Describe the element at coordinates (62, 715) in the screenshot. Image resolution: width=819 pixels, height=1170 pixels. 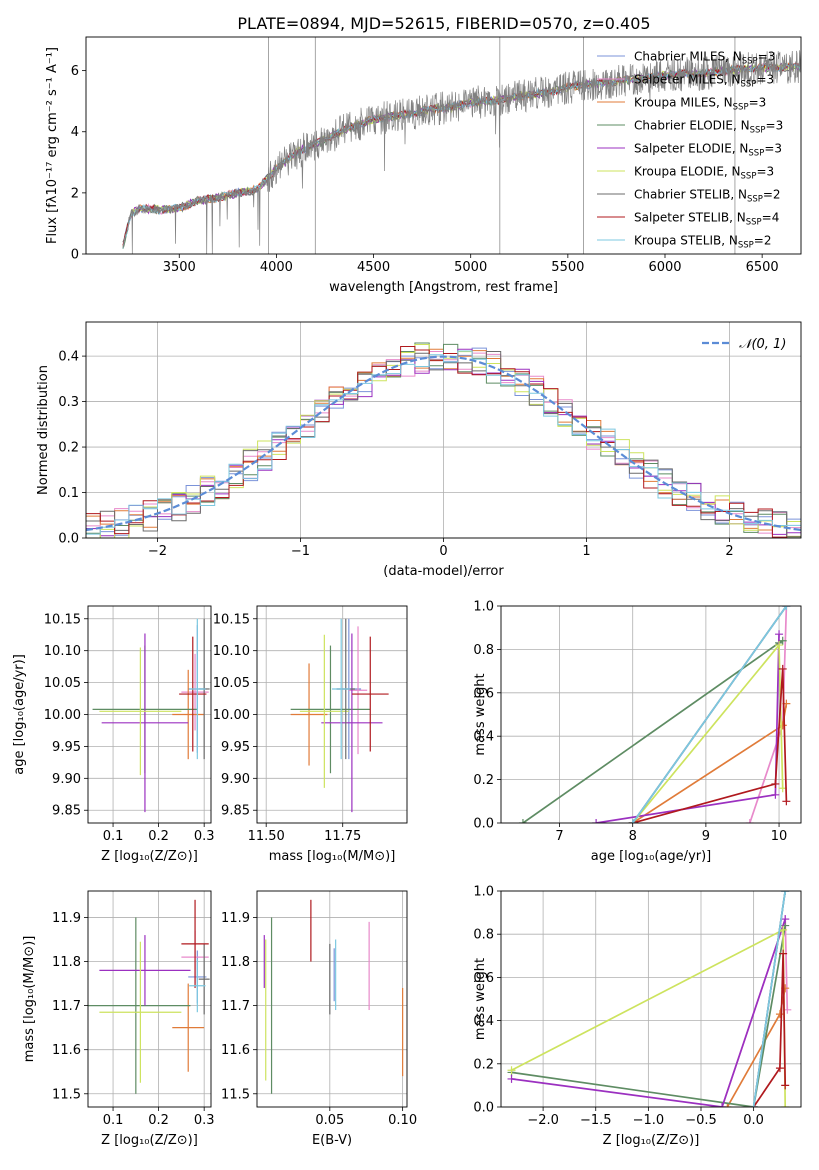
I see `y-tick-label: 10.00` at that location.